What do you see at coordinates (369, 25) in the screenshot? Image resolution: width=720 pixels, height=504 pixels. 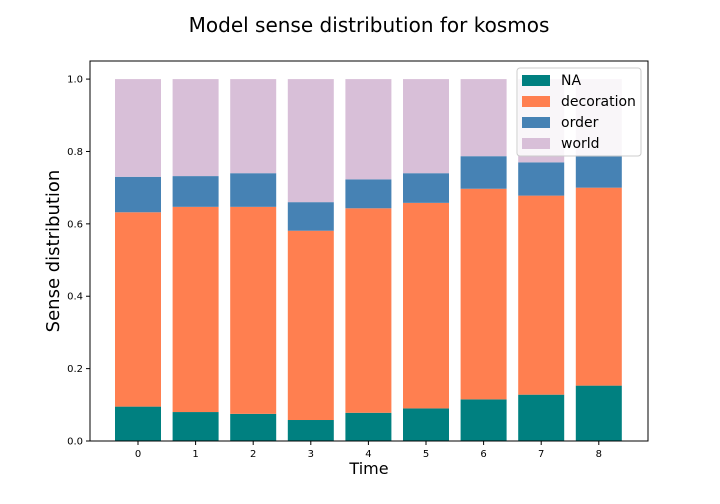 I see `chart-title: Model sense distribution for kosmos` at bounding box center [369, 25].